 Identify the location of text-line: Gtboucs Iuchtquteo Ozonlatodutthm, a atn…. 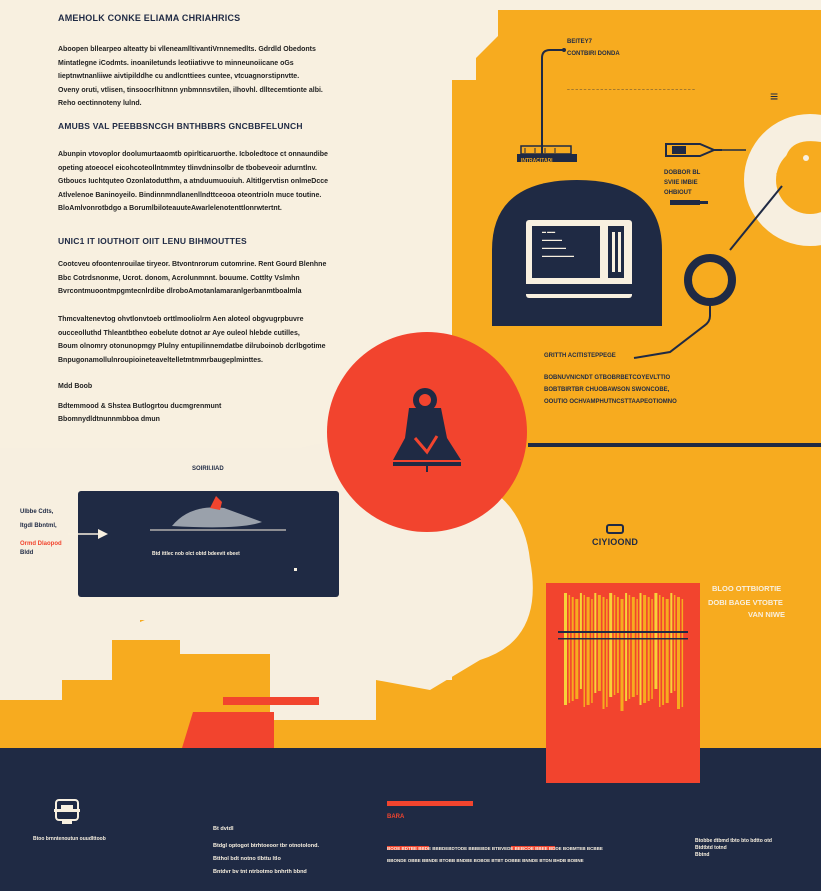
(193, 181).